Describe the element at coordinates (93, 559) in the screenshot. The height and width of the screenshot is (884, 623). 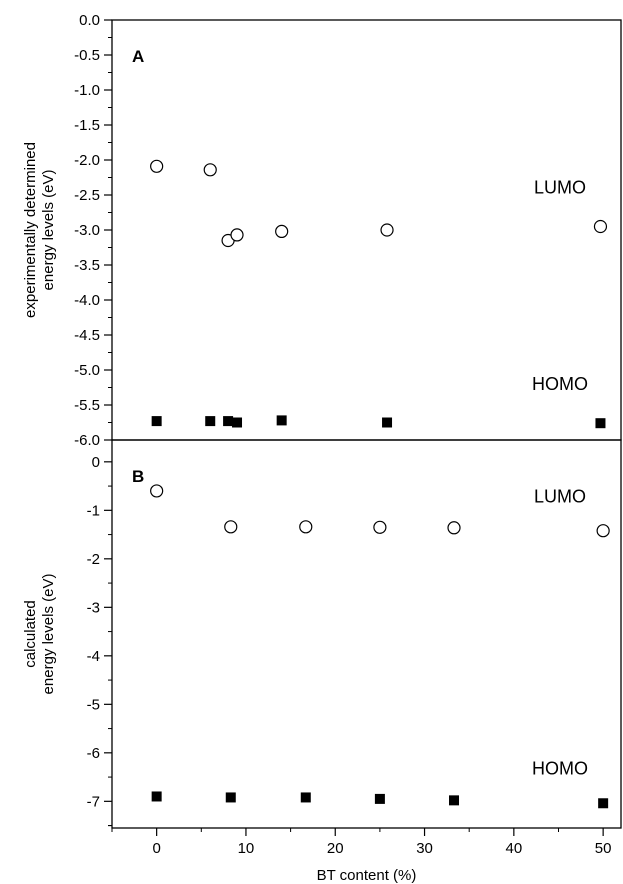
I see `y-tick-label: -2` at that location.